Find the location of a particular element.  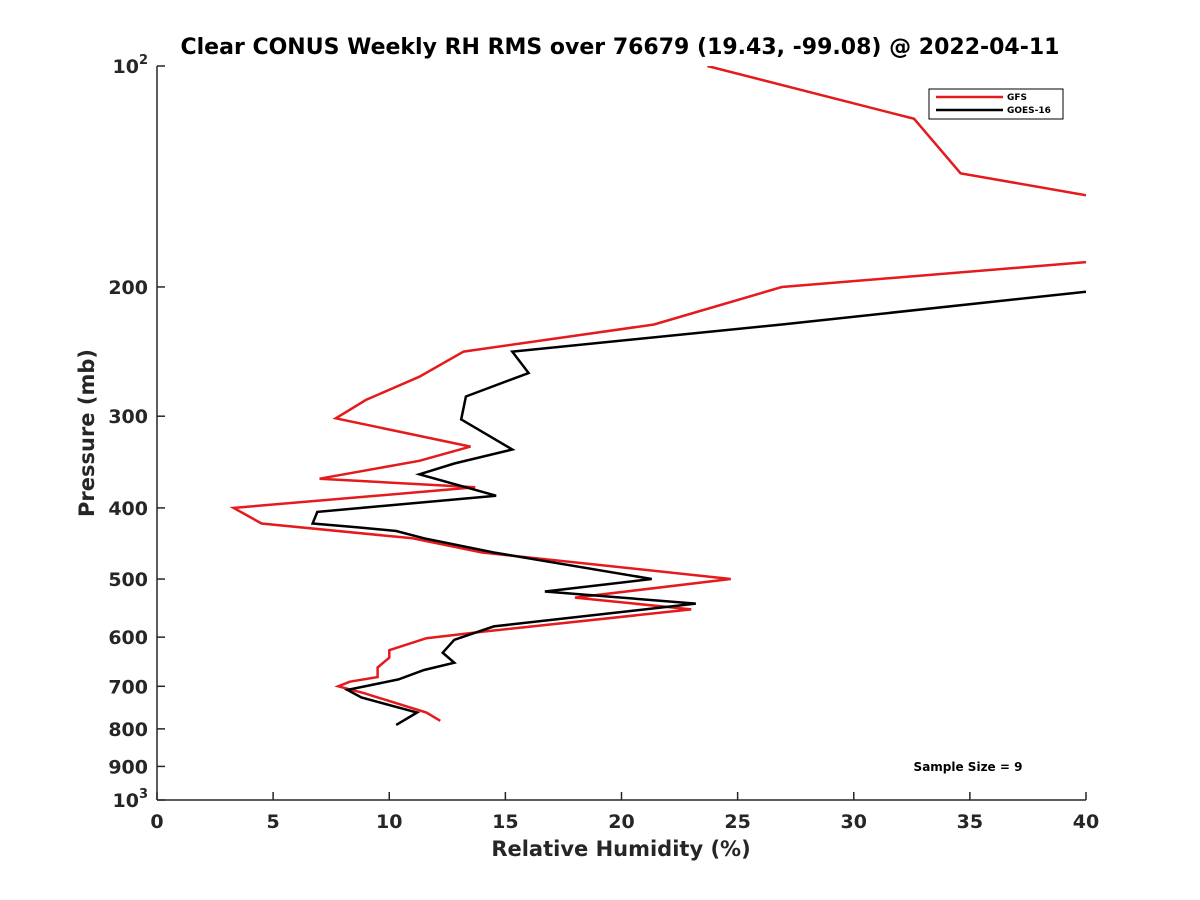

y-tick-label: 300 is located at coordinates (128, 417).